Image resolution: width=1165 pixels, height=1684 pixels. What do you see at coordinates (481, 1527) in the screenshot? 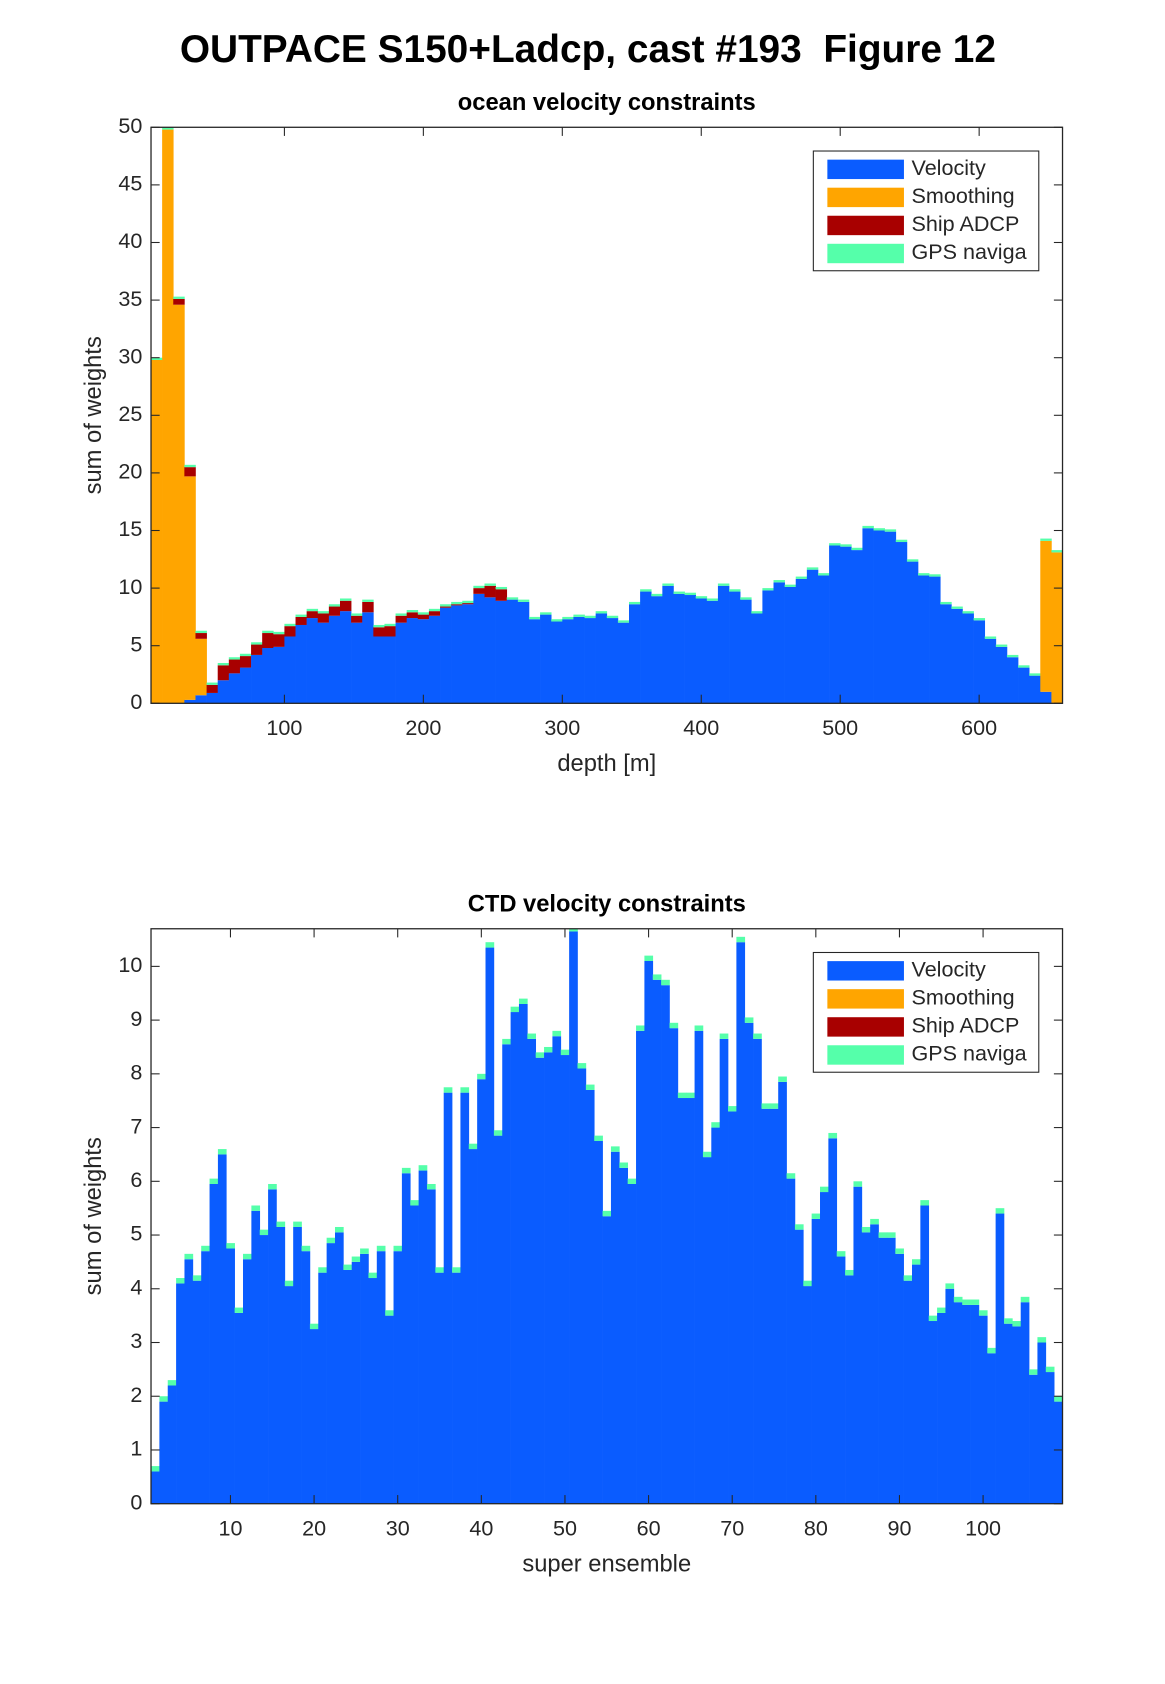
I see `x-tick-label: 40` at bounding box center [481, 1527].